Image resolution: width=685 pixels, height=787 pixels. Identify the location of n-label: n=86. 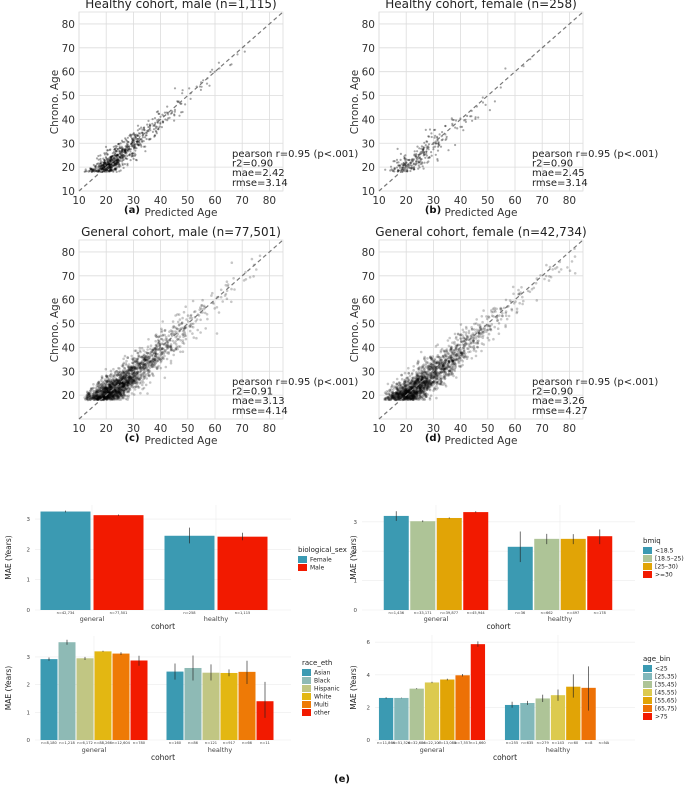
(193, 743).